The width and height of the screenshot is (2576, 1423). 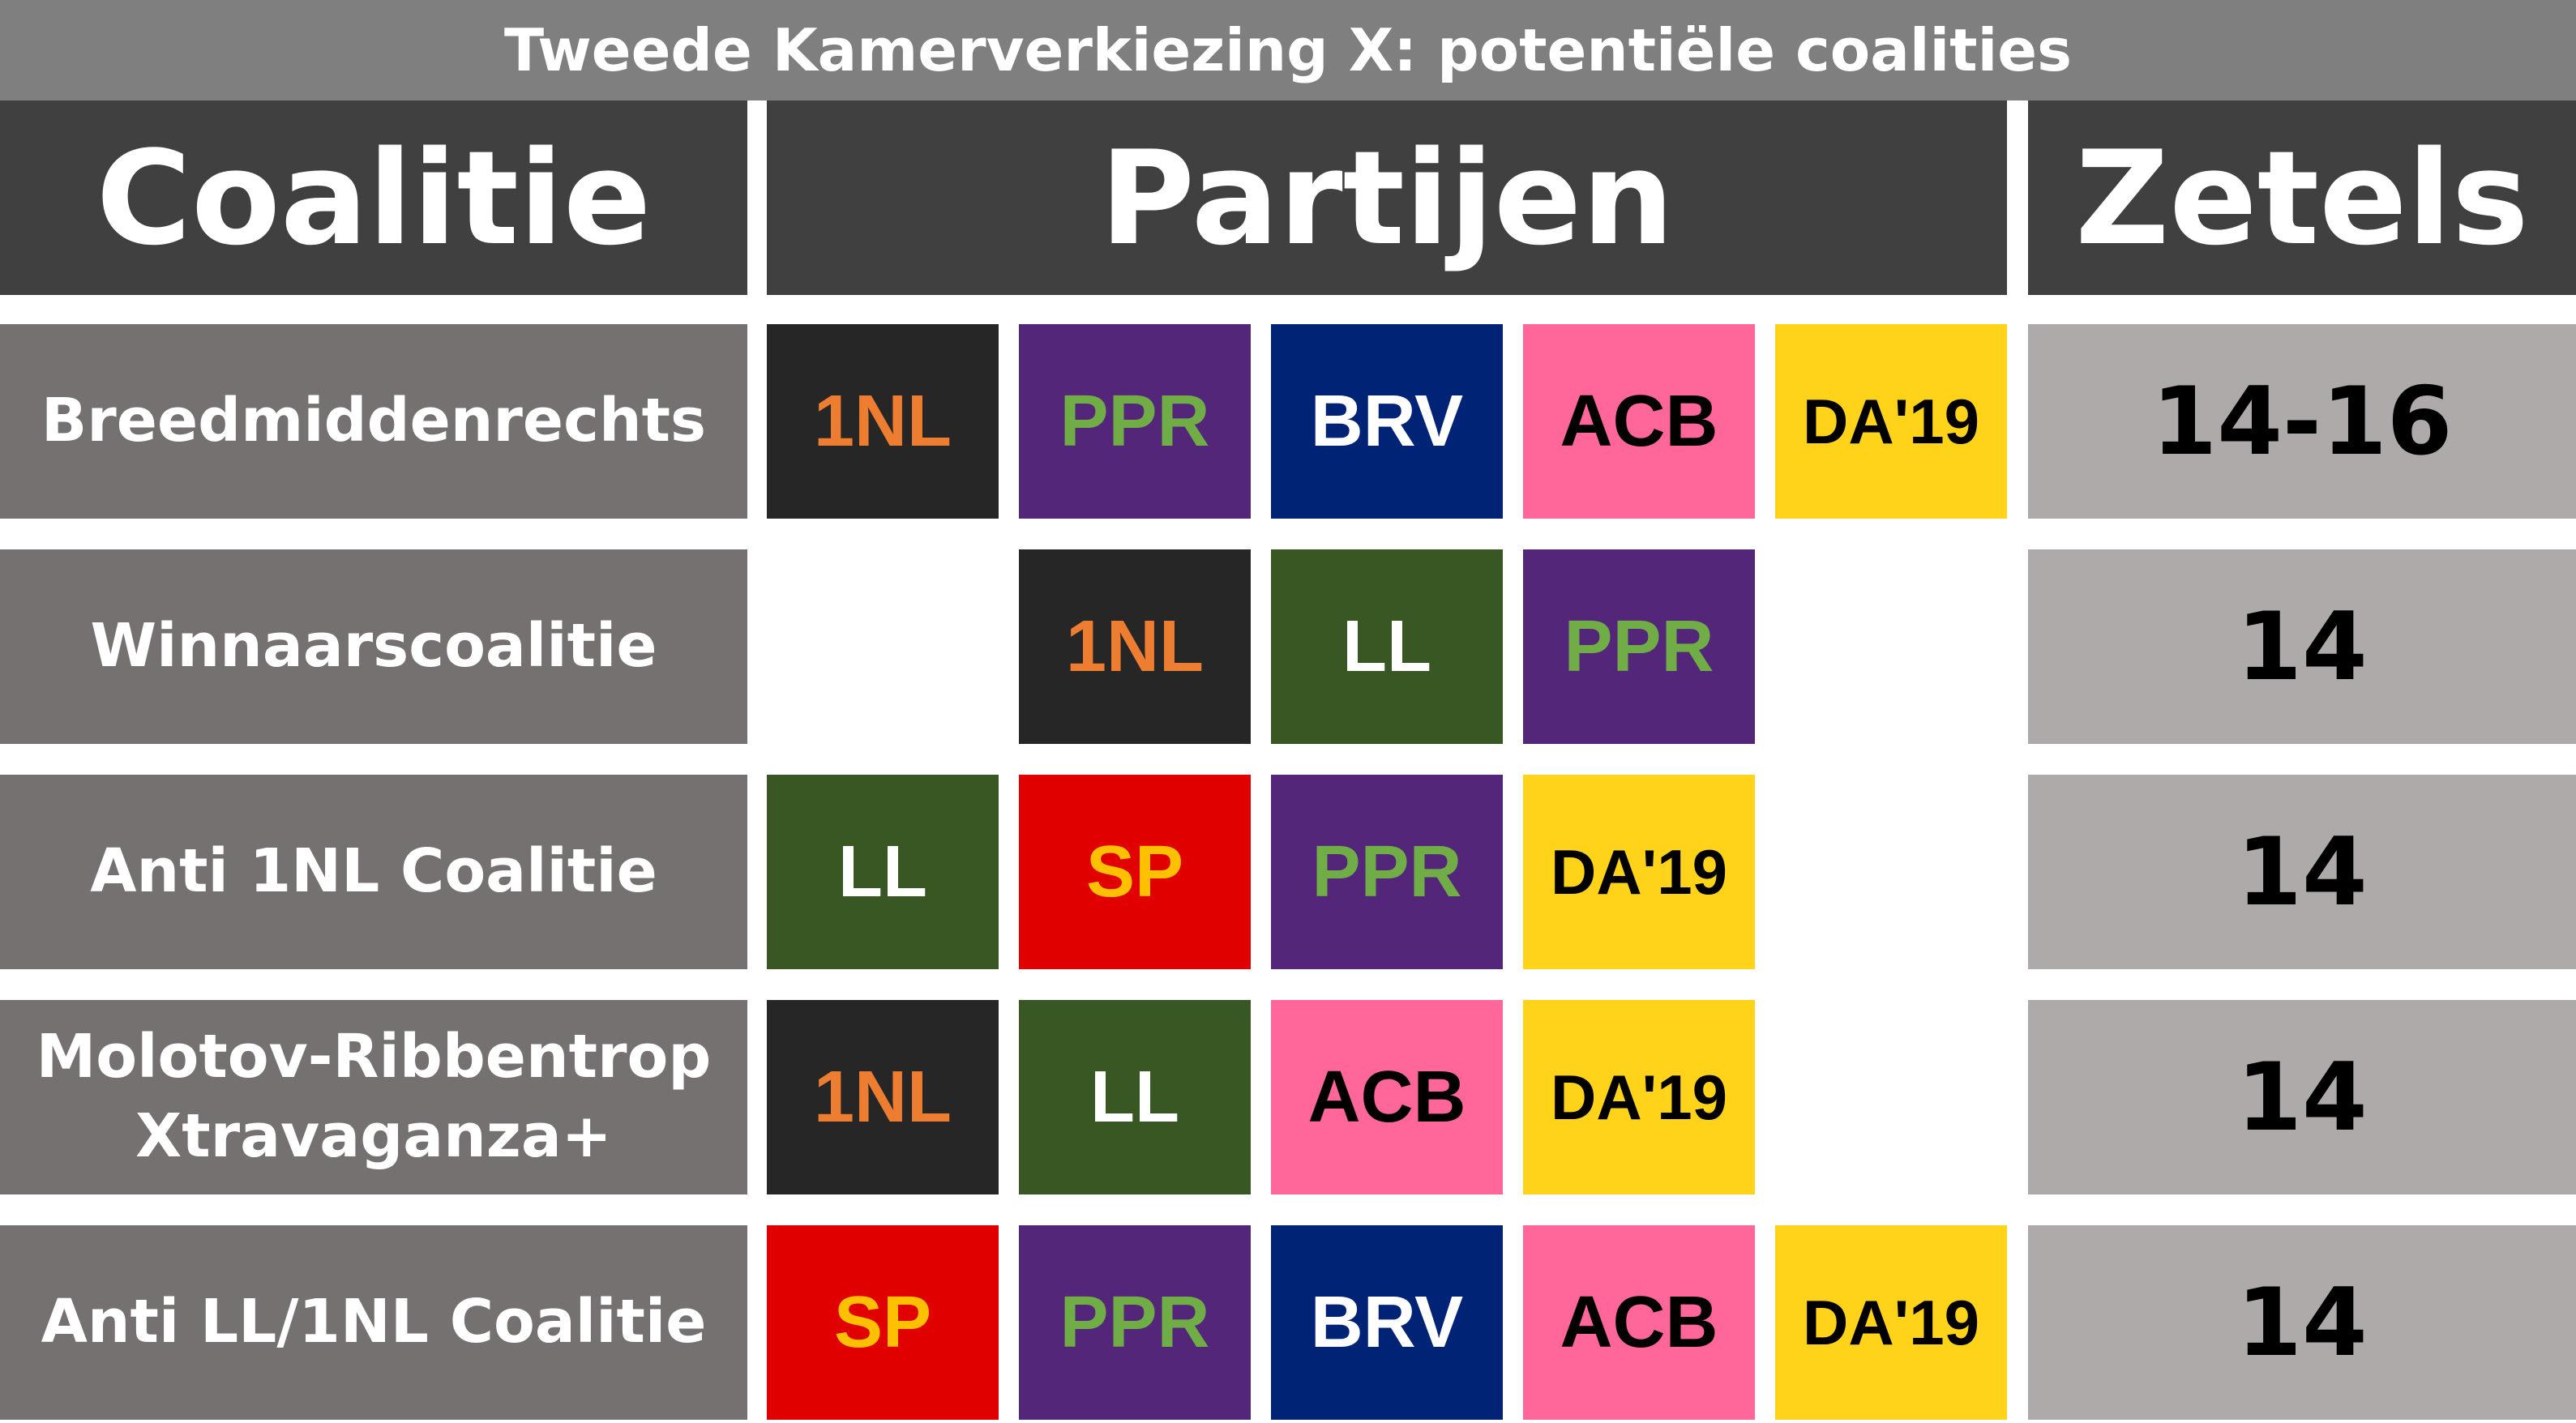 What do you see at coordinates (2302, 421) in the screenshot?
I see `seat-count: 14-16` at bounding box center [2302, 421].